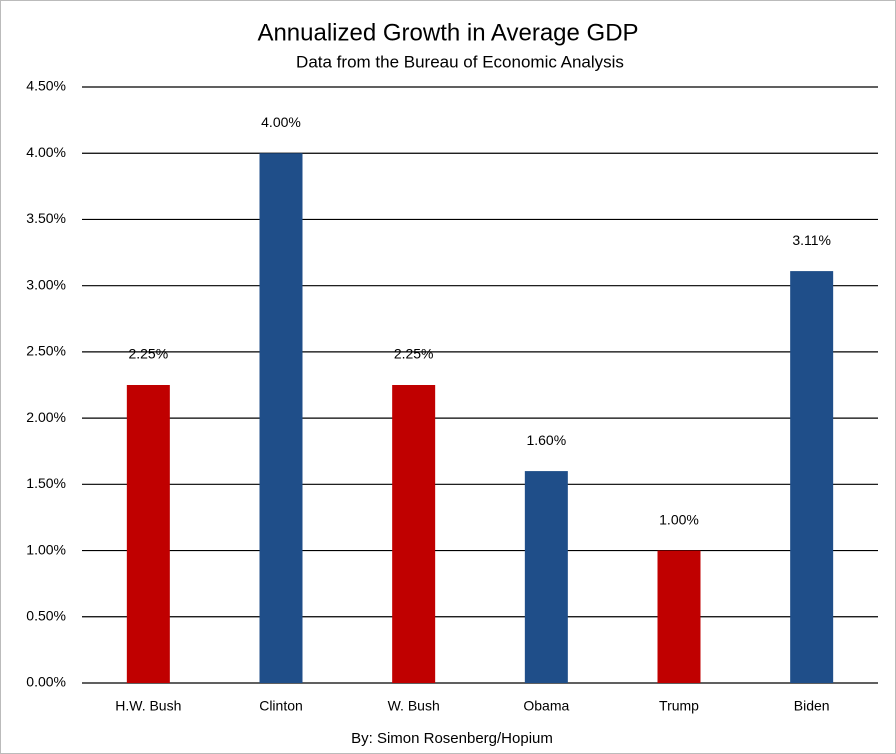 Image resolution: width=896 pixels, height=754 pixels. Describe the element at coordinates (46, 417) in the screenshot. I see `y-tick-label: 2.00%` at that location.